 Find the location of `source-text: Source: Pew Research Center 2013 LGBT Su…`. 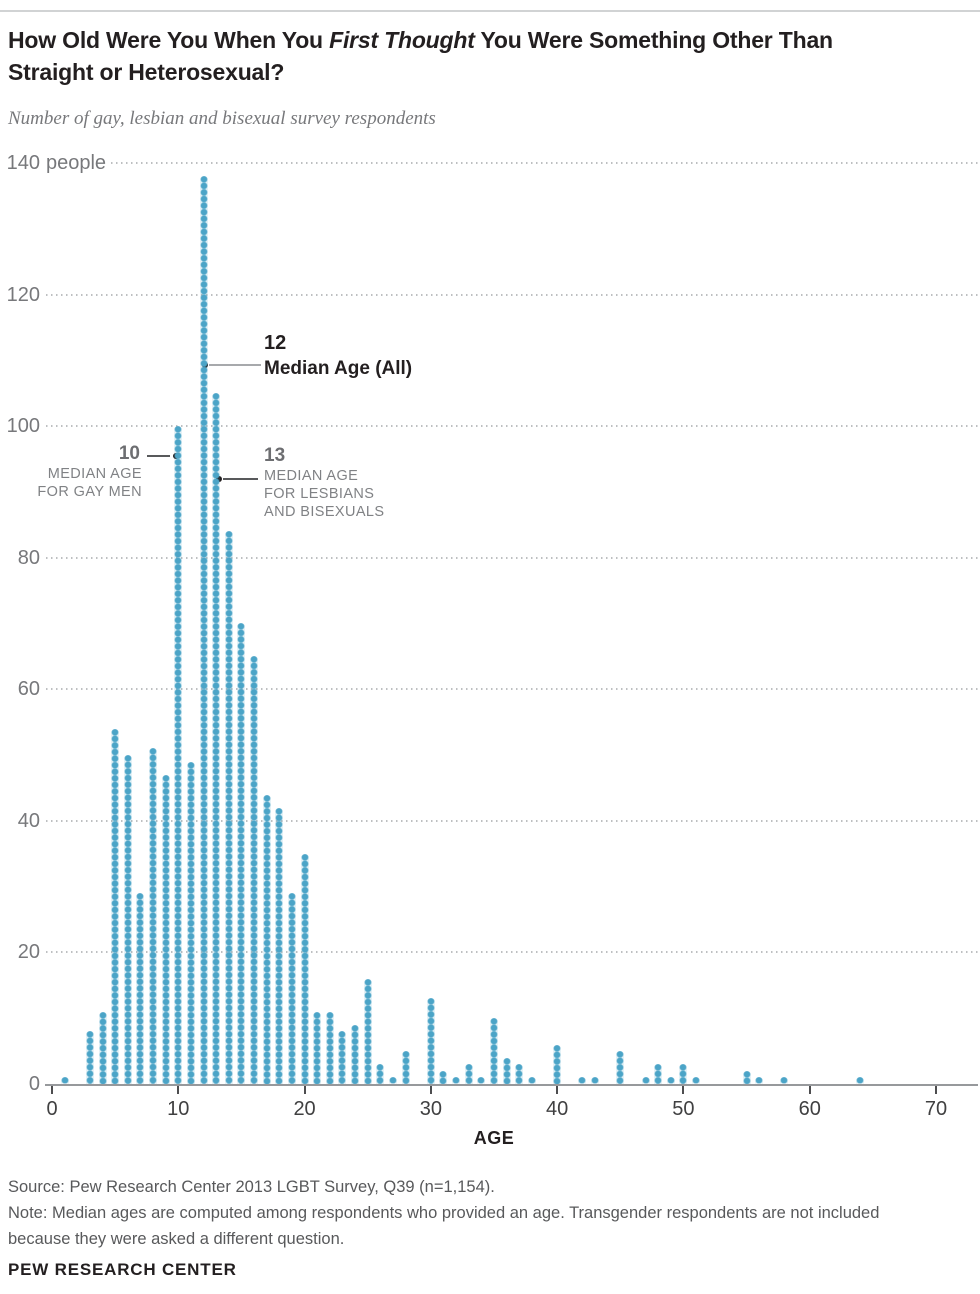

source-text: Source: Pew Research Center 2013 LGBT Su… is located at coordinates (251, 1187).